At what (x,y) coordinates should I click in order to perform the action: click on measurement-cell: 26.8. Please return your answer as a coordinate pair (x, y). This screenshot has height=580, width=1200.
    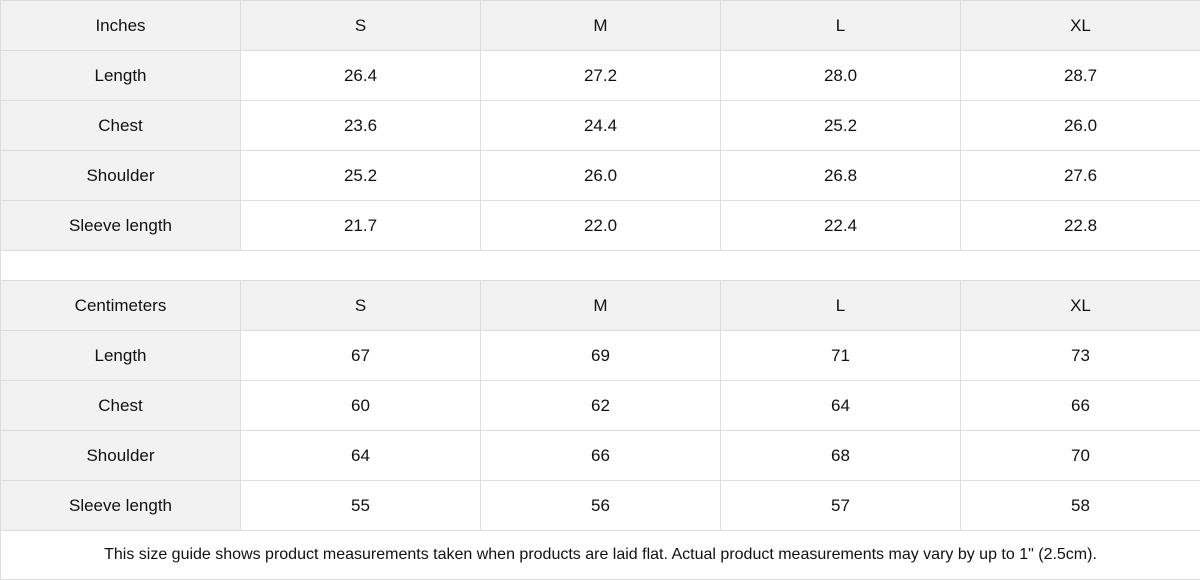
    Looking at the image, I should click on (840, 175).